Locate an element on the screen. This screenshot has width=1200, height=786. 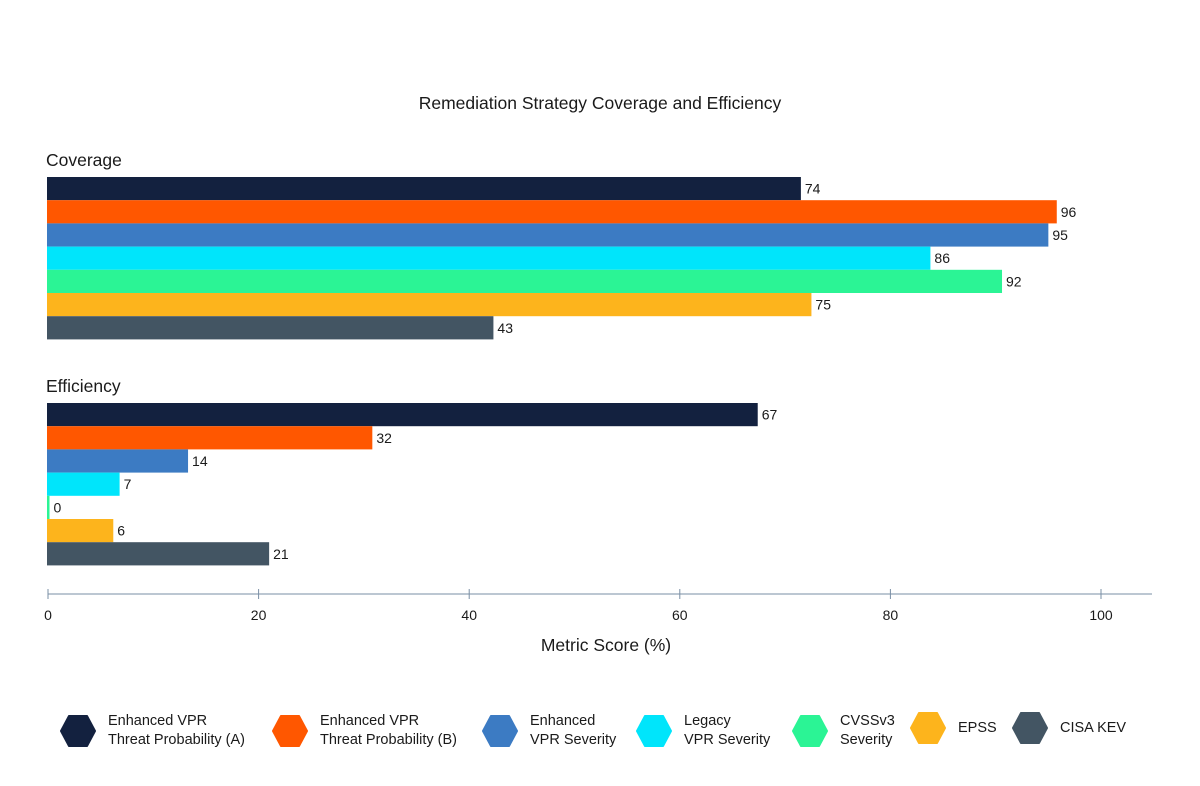
bar-value-label: 96 is located at coordinates (1069, 212).